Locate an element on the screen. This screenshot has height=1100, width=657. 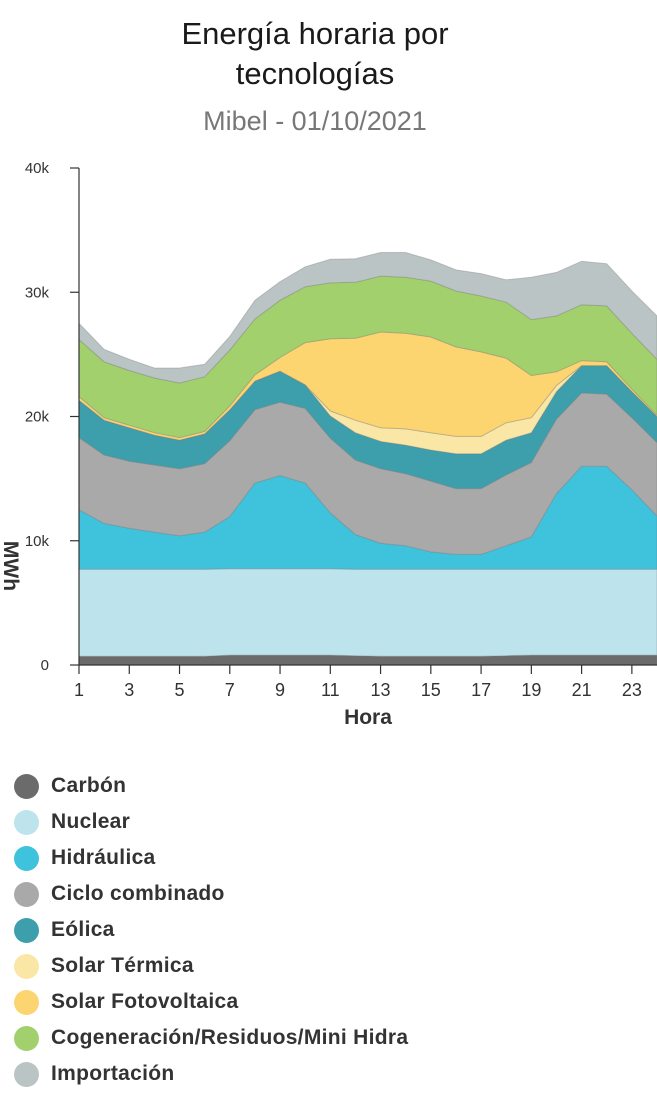
x-tick-label: 9 is located at coordinates (280, 690).